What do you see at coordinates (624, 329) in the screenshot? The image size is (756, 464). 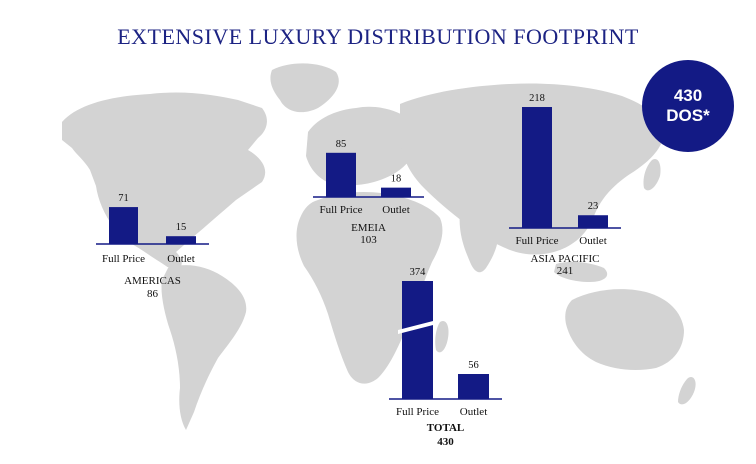 I see `australia-shape` at bounding box center [624, 329].